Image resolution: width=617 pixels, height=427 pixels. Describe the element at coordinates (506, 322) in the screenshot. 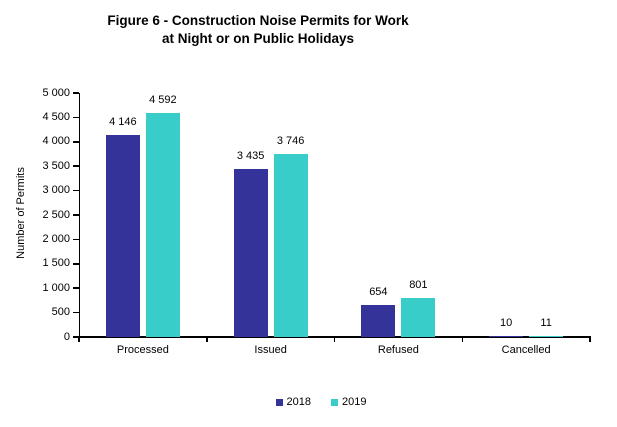

I see `bar-value-label: 10` at that location.